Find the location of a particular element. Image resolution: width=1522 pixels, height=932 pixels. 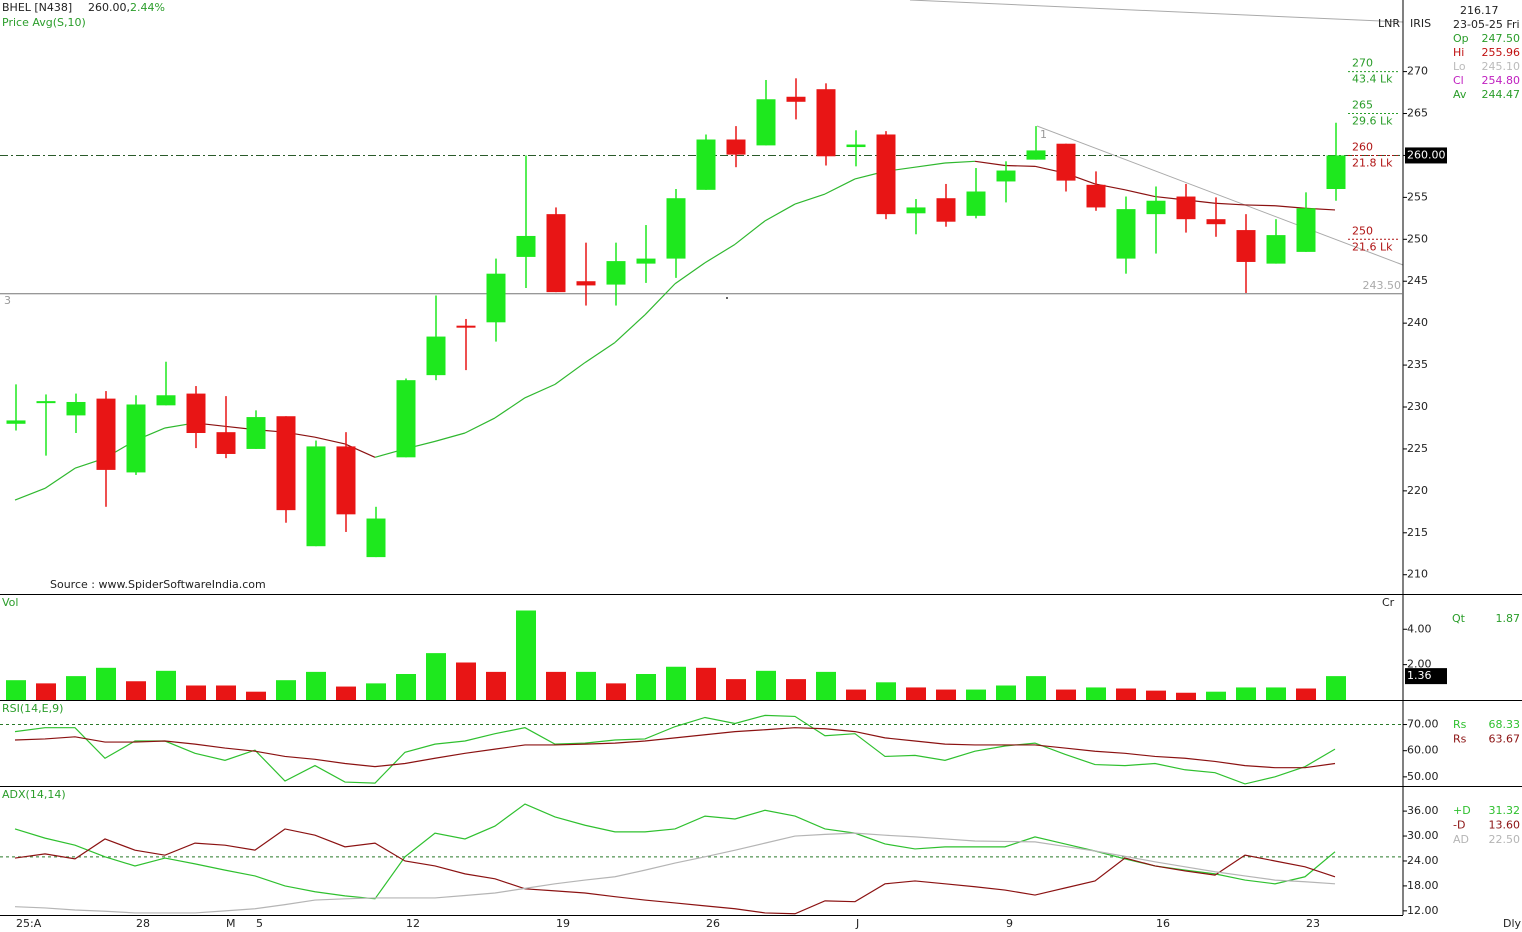

y-tick-label: 70.00 is located at coordinates (1423, 724).